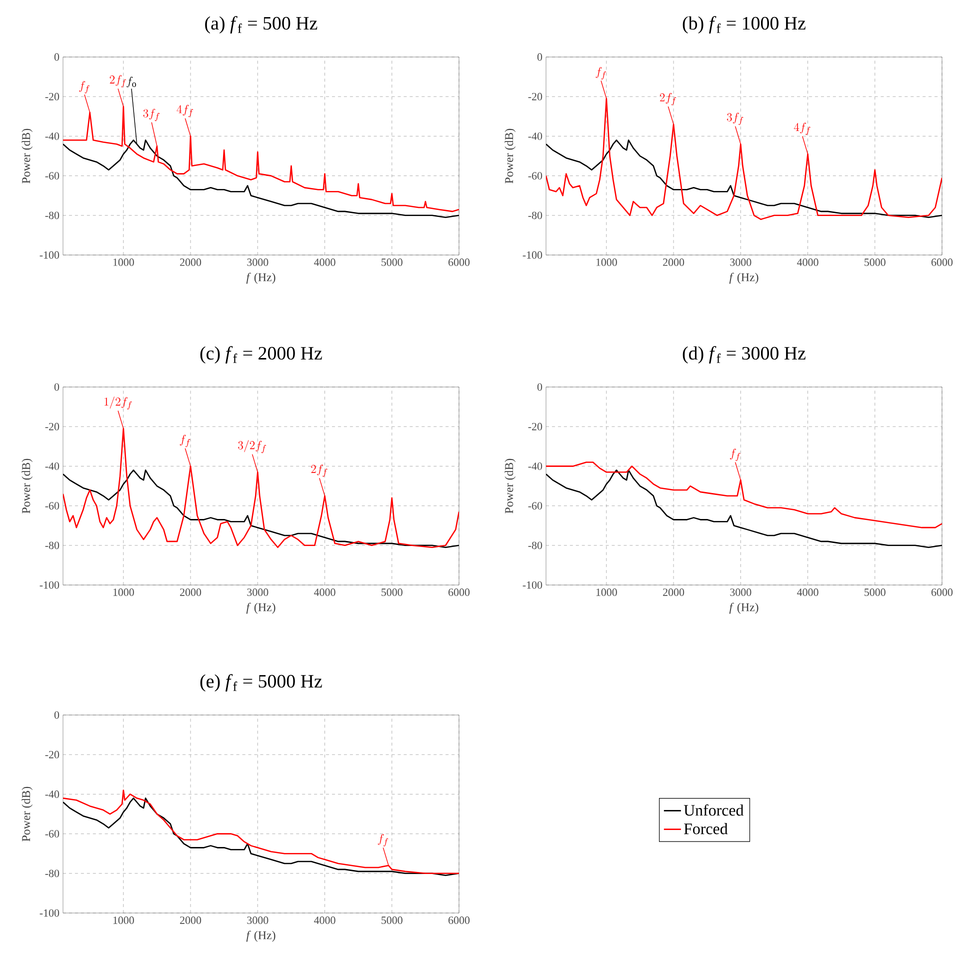  Describe the element at coordinates (131, 82) in the screenshot. I see `annotation: $f_\mathrm{o}$` at that location.